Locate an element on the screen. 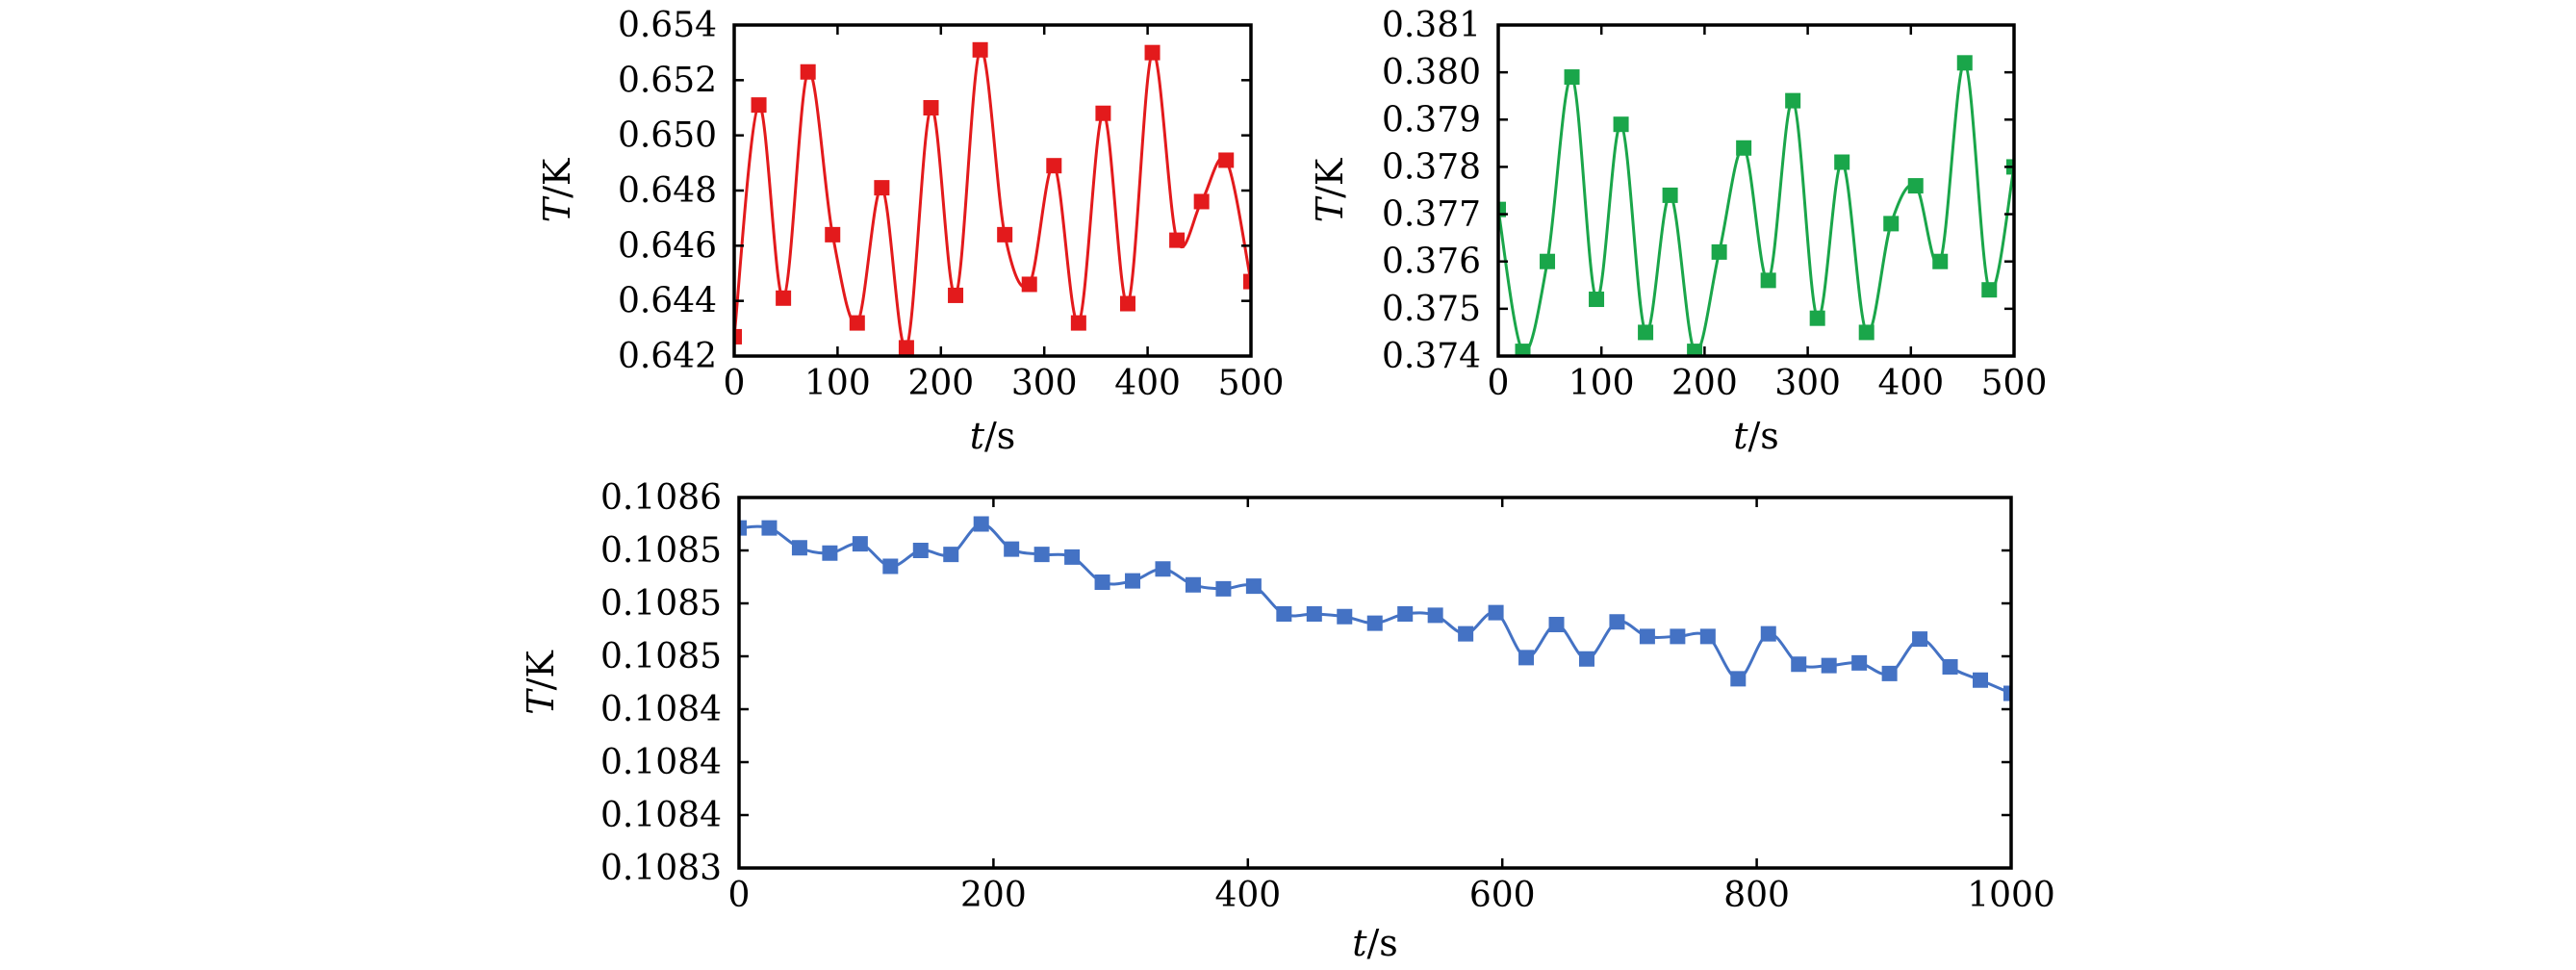 The width and height of the screenshot is (2576, 970). x-tick-label: 100 is located at coordinates (837, 383).